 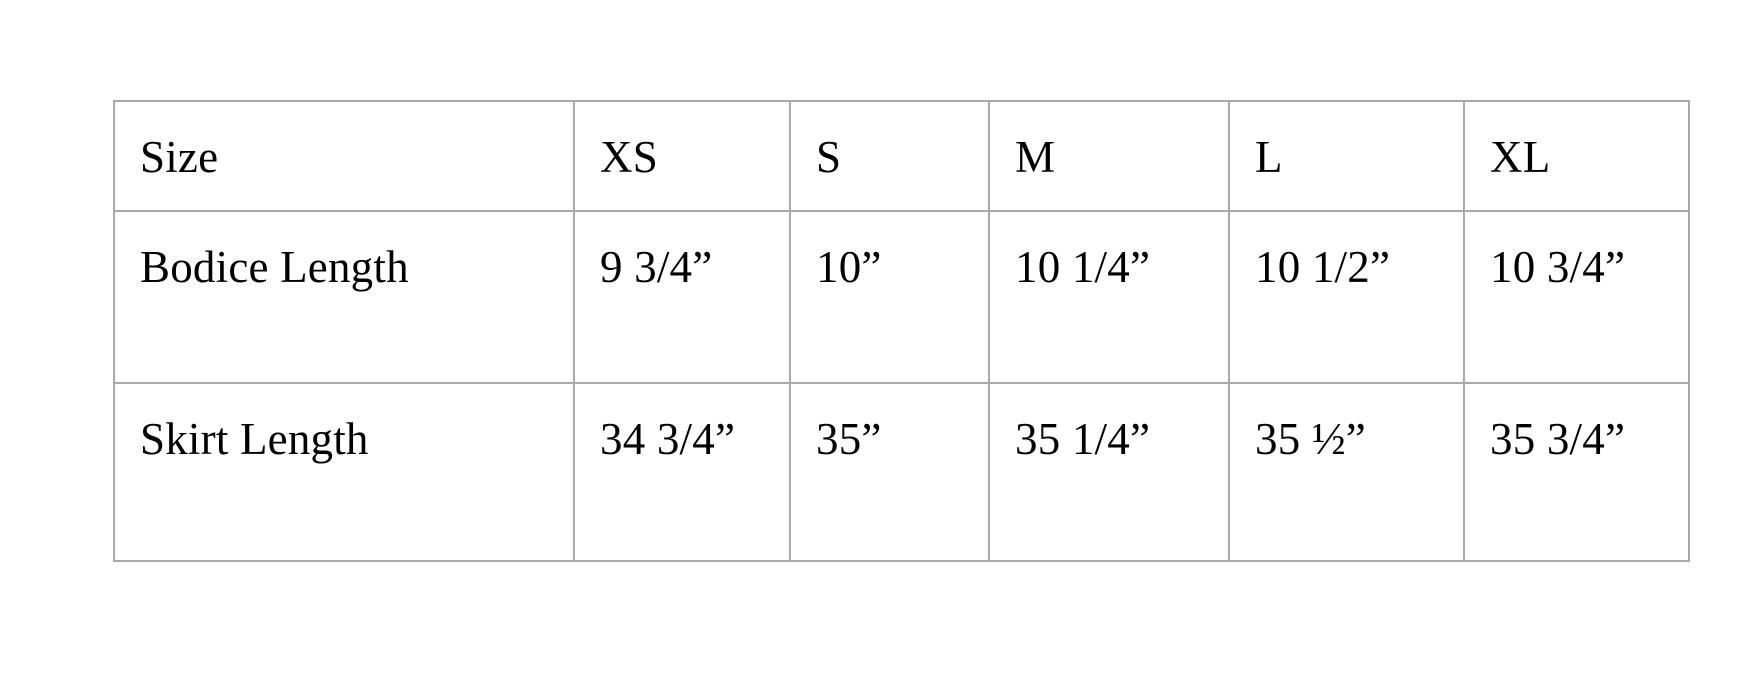 I want to click on table-cell-bodice-l: 10 1/2”, so click(x=1346, y=297).